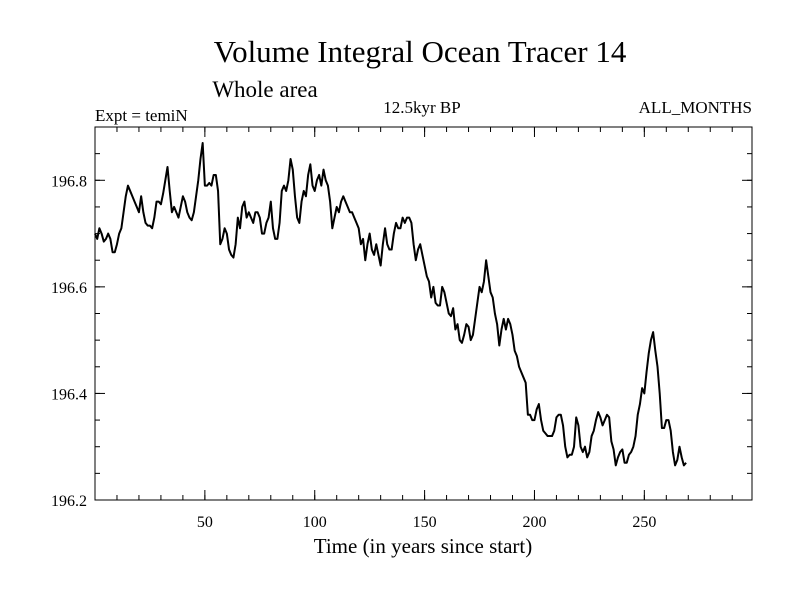 The height and width of the screenshot is (600, 800). What do you see at coordinates (315, 522) in the screenshot?
I see `x-tick-label: 100` at bounding box center [315, 522].